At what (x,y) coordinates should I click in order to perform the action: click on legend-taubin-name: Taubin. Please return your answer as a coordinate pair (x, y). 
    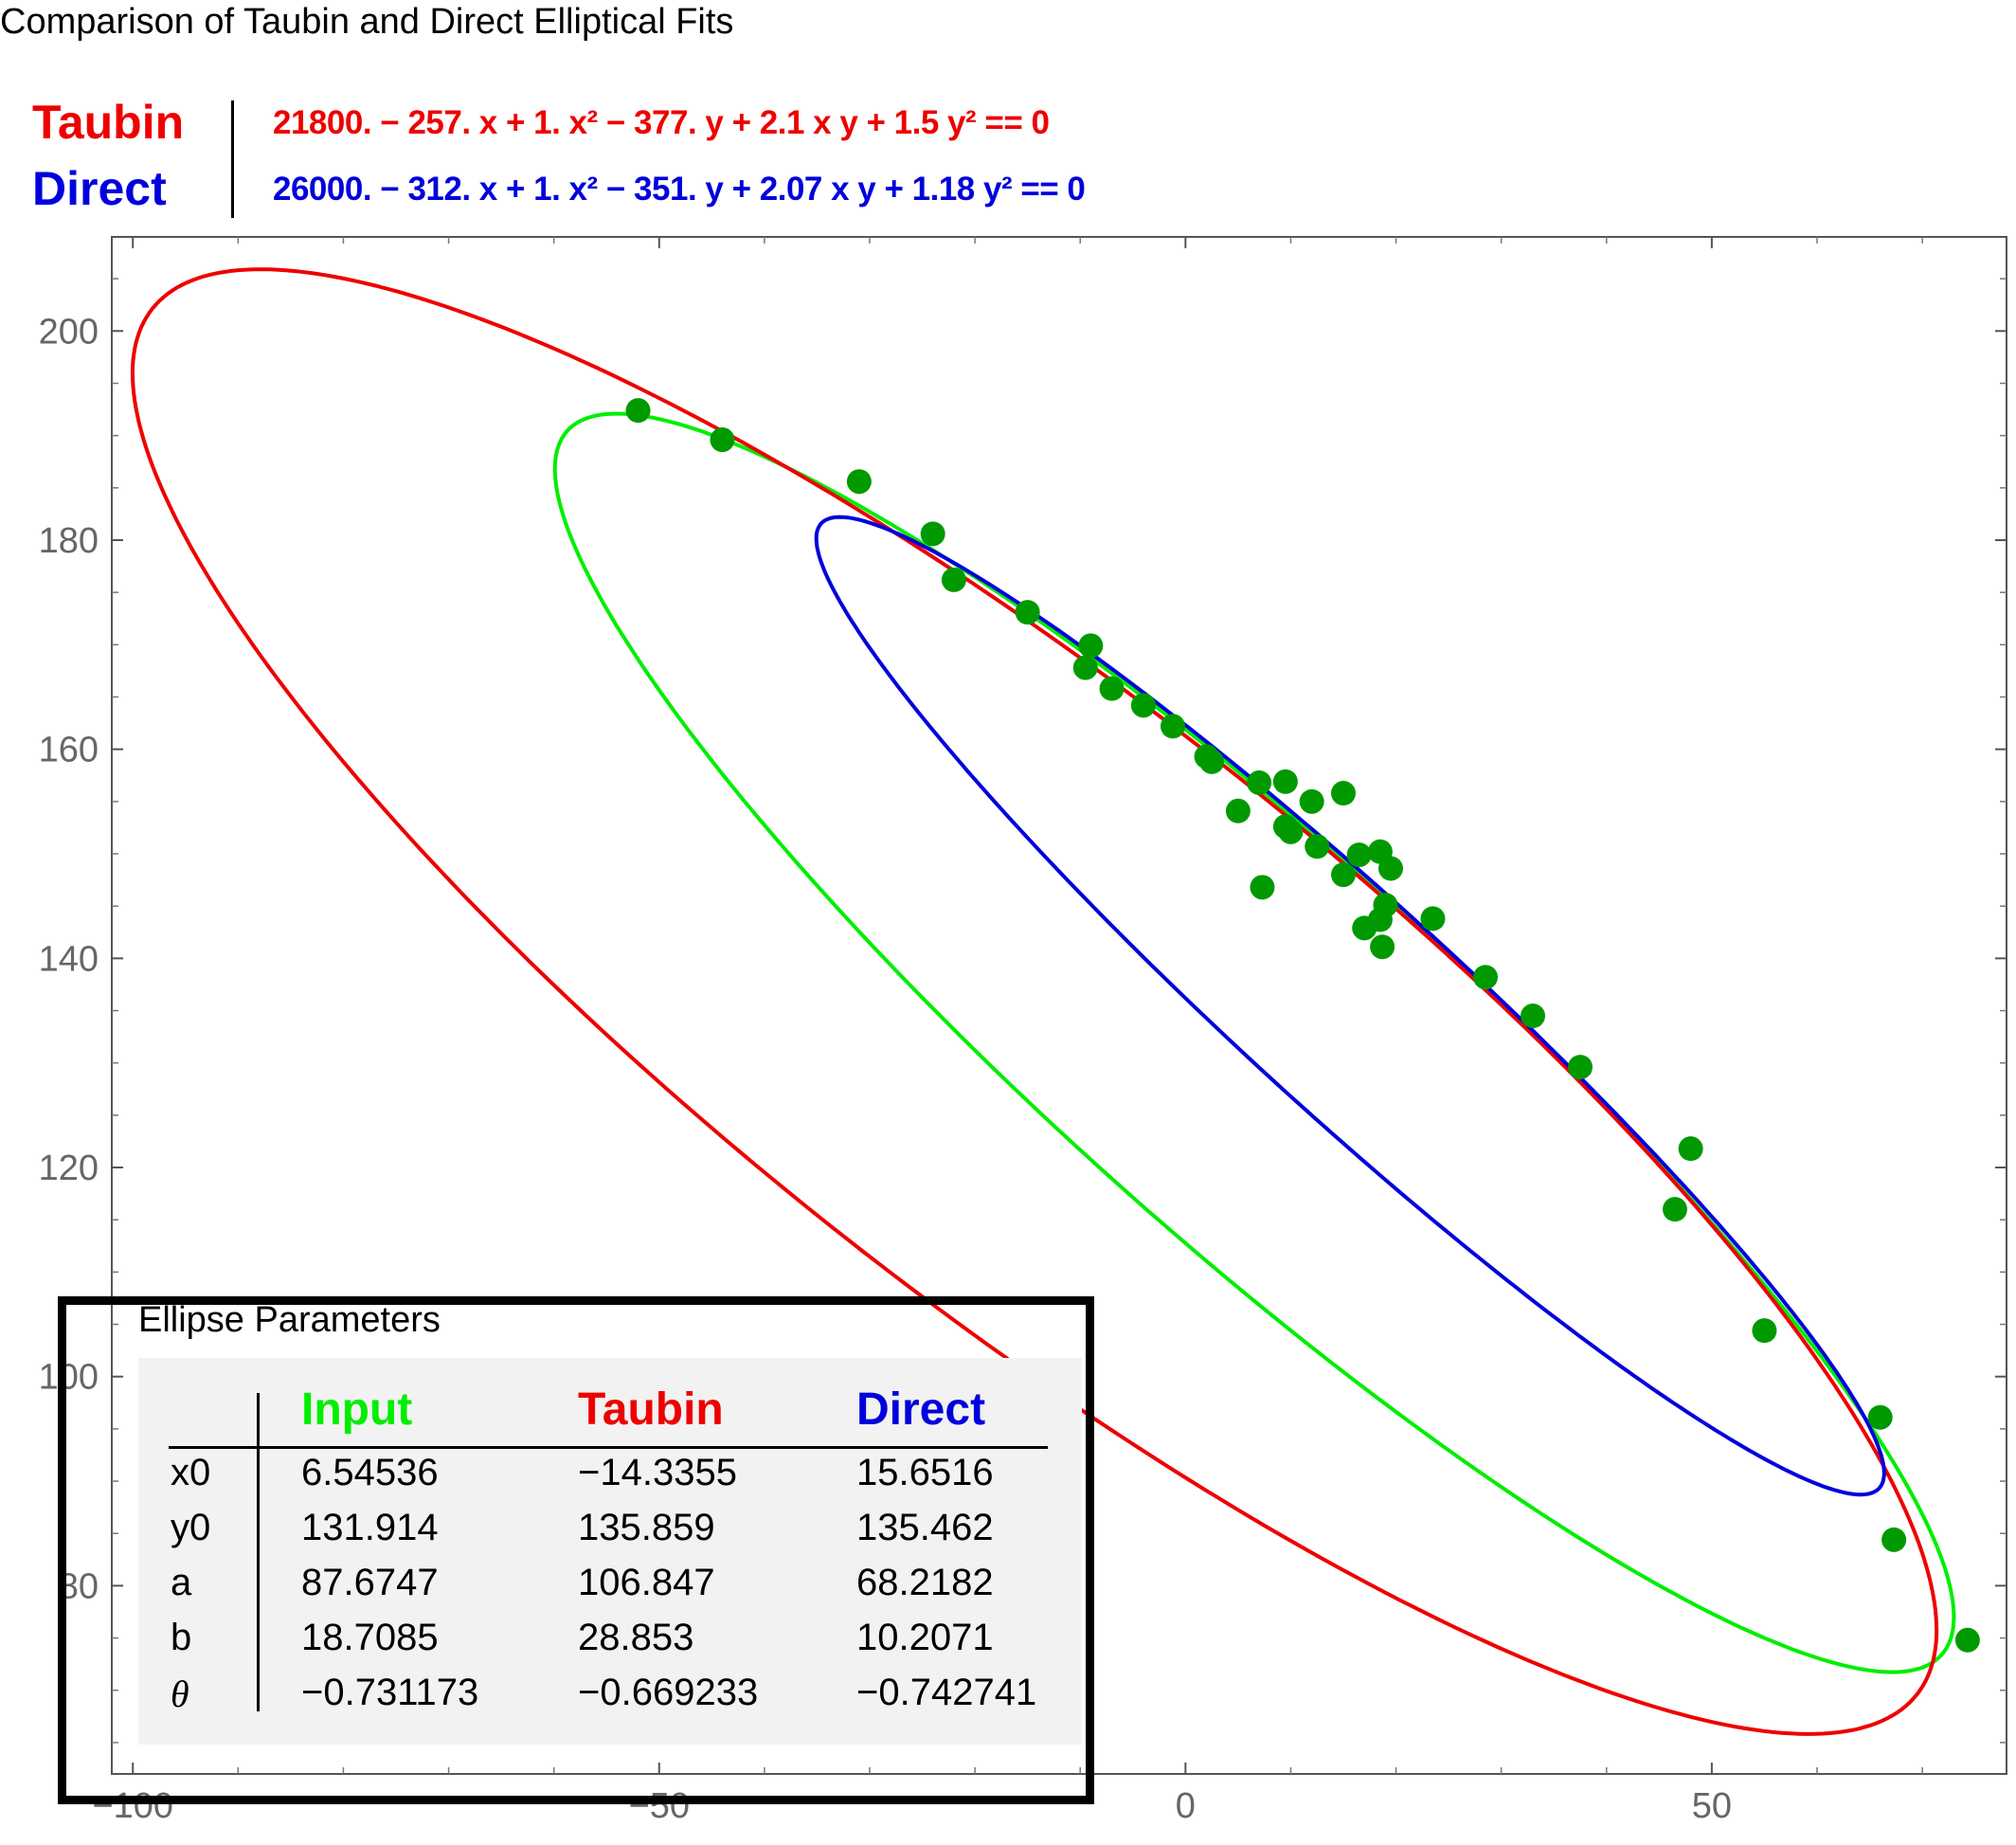
    Looking at the image, I should click on (108, 122).